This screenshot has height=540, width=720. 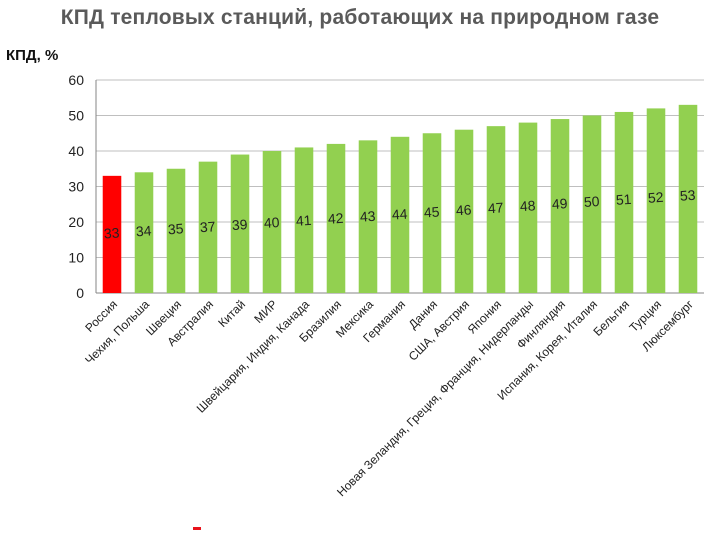 What do you see at coordinates (611, 318) in the screenshot?
I see `x-tick-label: Бельгия` at bounding box center [611, 318].